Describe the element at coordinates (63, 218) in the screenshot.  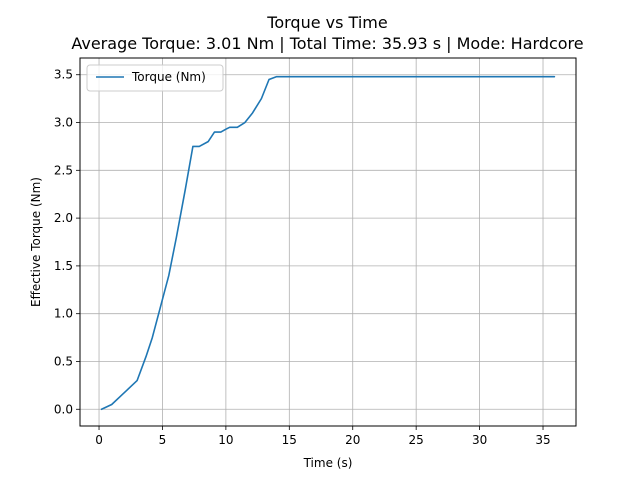
I see `y-tick-label-4: 2.0` at that location.